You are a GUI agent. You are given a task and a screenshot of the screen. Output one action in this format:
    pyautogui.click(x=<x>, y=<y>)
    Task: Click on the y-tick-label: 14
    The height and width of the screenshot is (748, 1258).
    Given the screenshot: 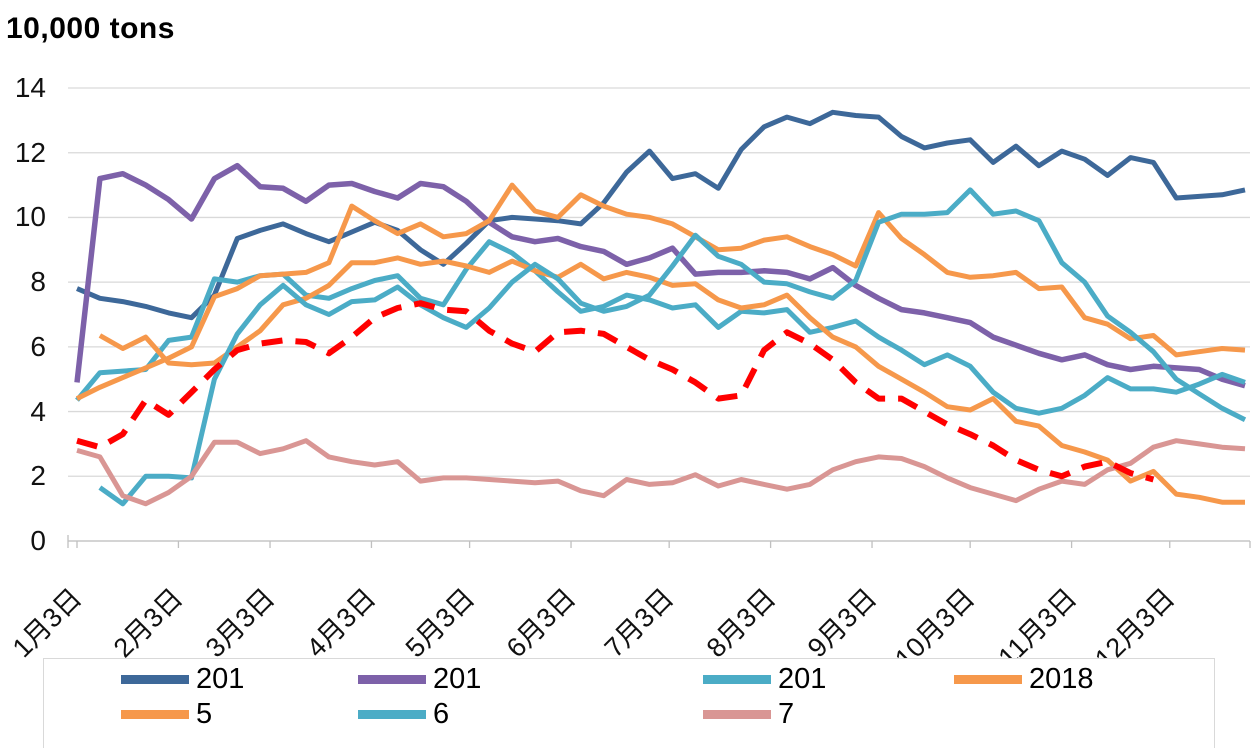 What is the action you would take?
    pyautogui.click(x=30, y=87)
    